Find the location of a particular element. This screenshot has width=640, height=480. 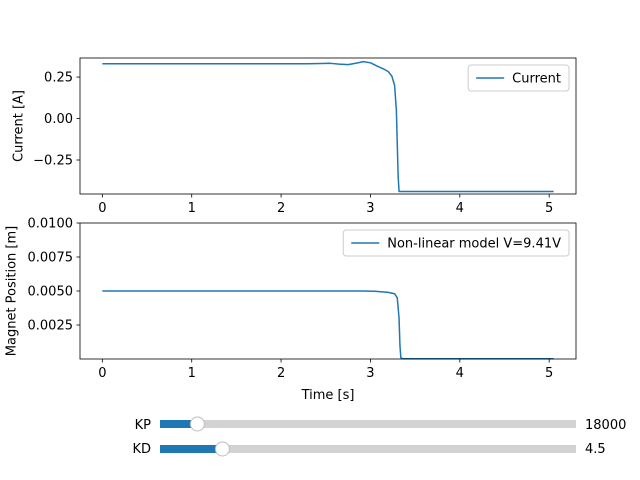

legend-label: Non-linear model V=9.41V is located at coordinates (474, 244).